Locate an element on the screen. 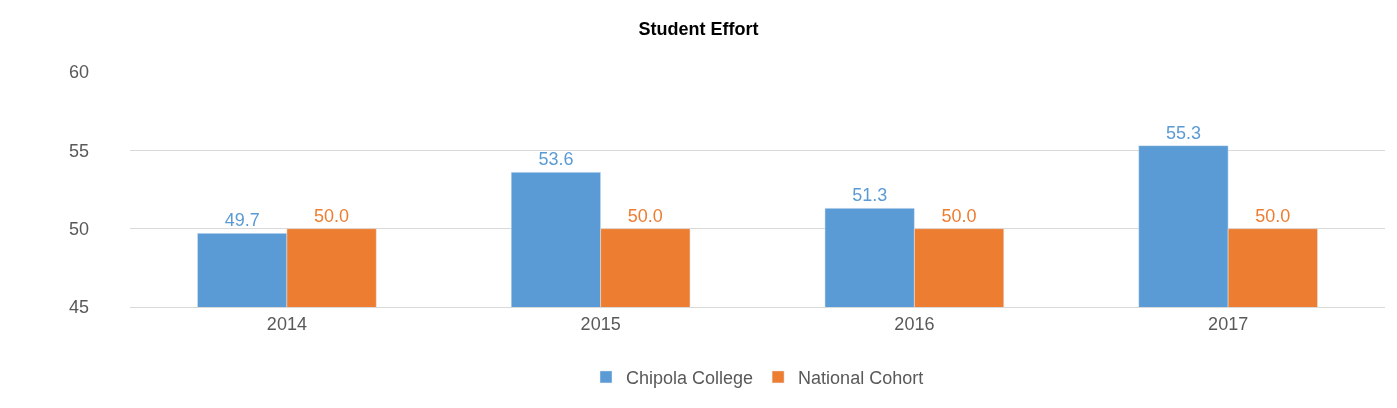  legend-label: Chipola College is located at coordinates (690, 377).